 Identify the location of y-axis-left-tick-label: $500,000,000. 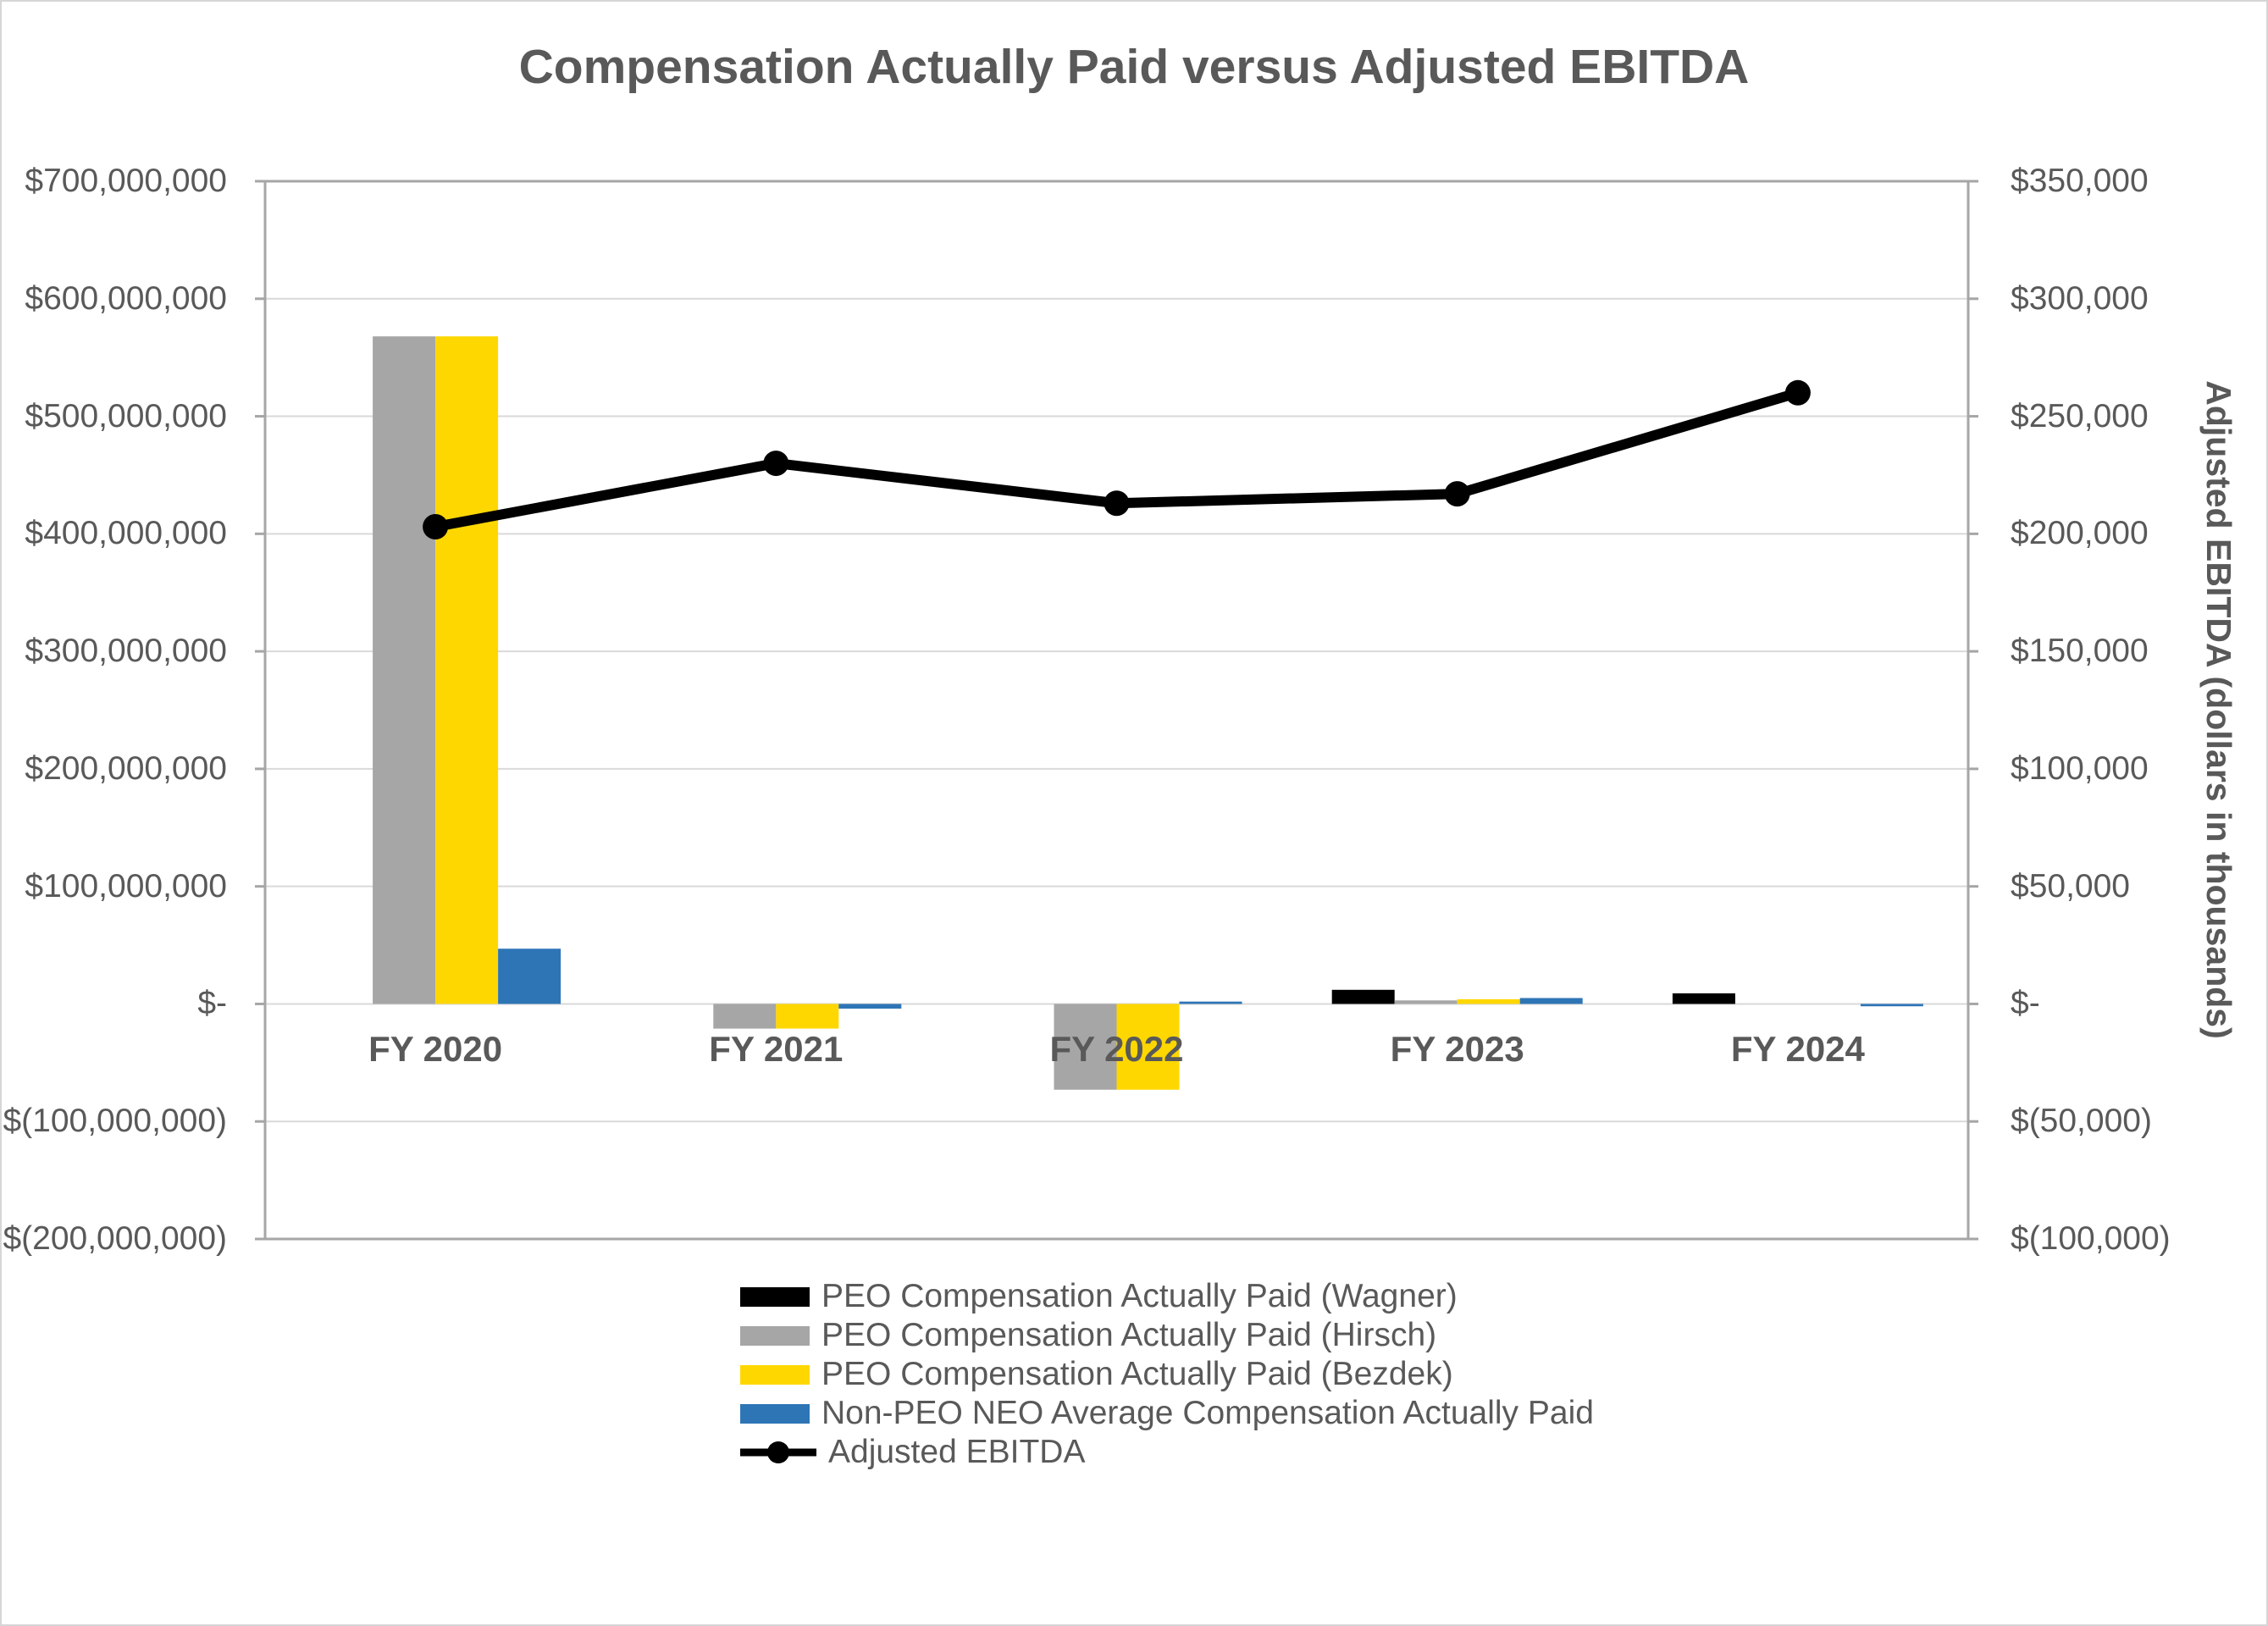
(126, 416).